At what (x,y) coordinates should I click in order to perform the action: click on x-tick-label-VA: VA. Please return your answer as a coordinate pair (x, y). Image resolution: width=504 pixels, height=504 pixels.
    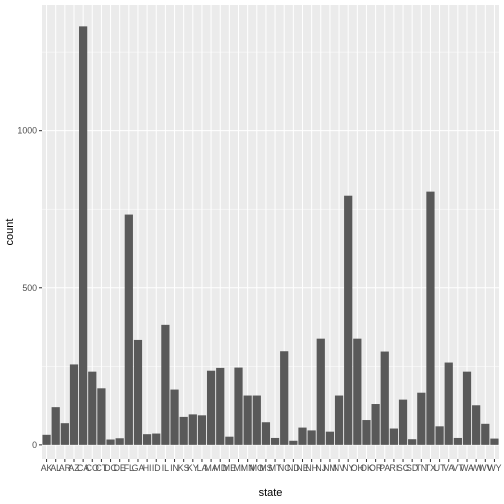
    Looking at the image, I should click on (448, 468).